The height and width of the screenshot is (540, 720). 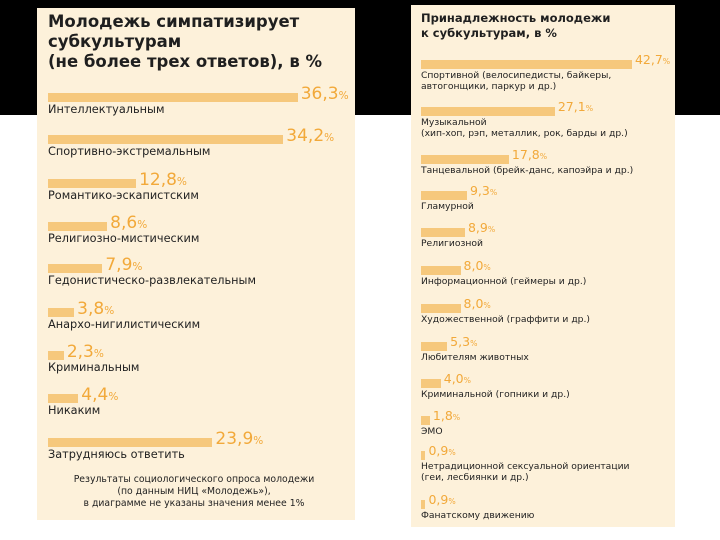 I want to click on category-label: Религиозной, so click(x=452, y=243).